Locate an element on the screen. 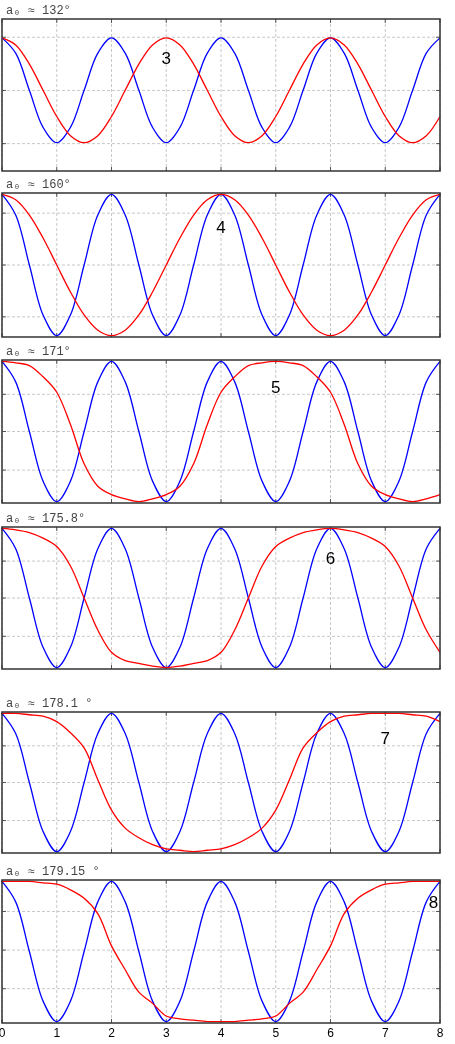 The image size is (455, 1044). x-tick-label: 8 is located at coordinates (440, 1033).